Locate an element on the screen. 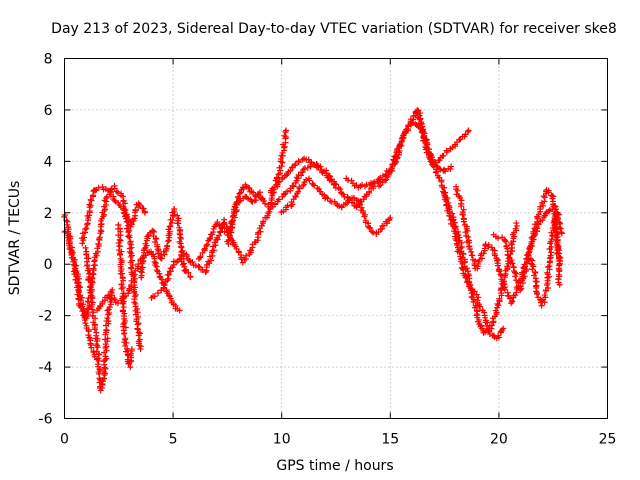  x-tick-label: 10 is located at coordinates (282, 440).